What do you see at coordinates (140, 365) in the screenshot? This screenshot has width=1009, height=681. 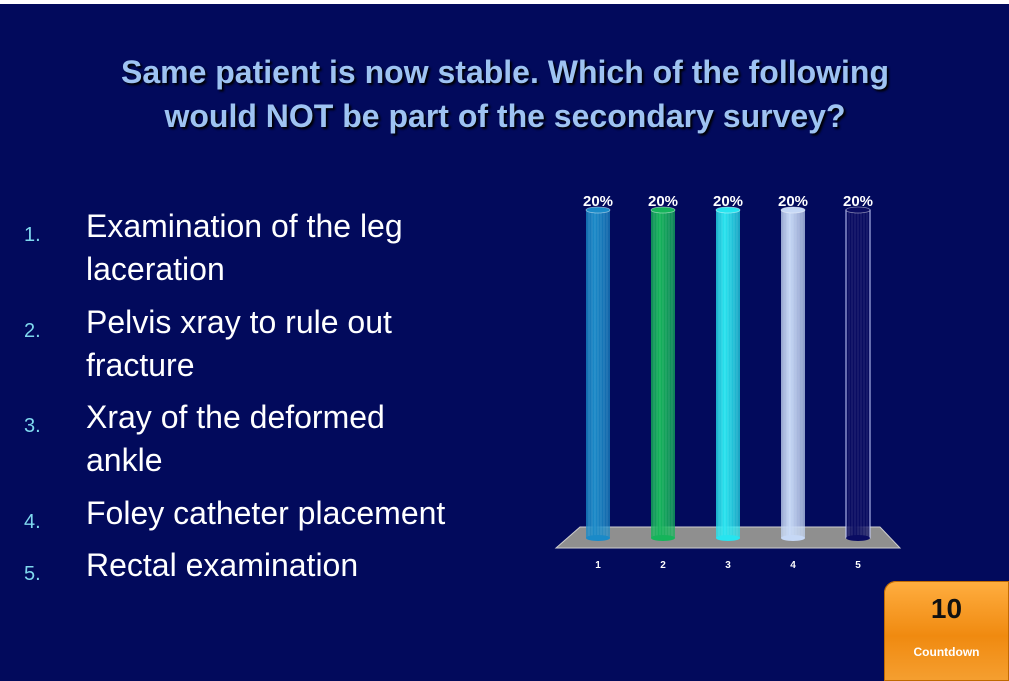 I see `option-line: fracture` at bounding box center [140, 365].